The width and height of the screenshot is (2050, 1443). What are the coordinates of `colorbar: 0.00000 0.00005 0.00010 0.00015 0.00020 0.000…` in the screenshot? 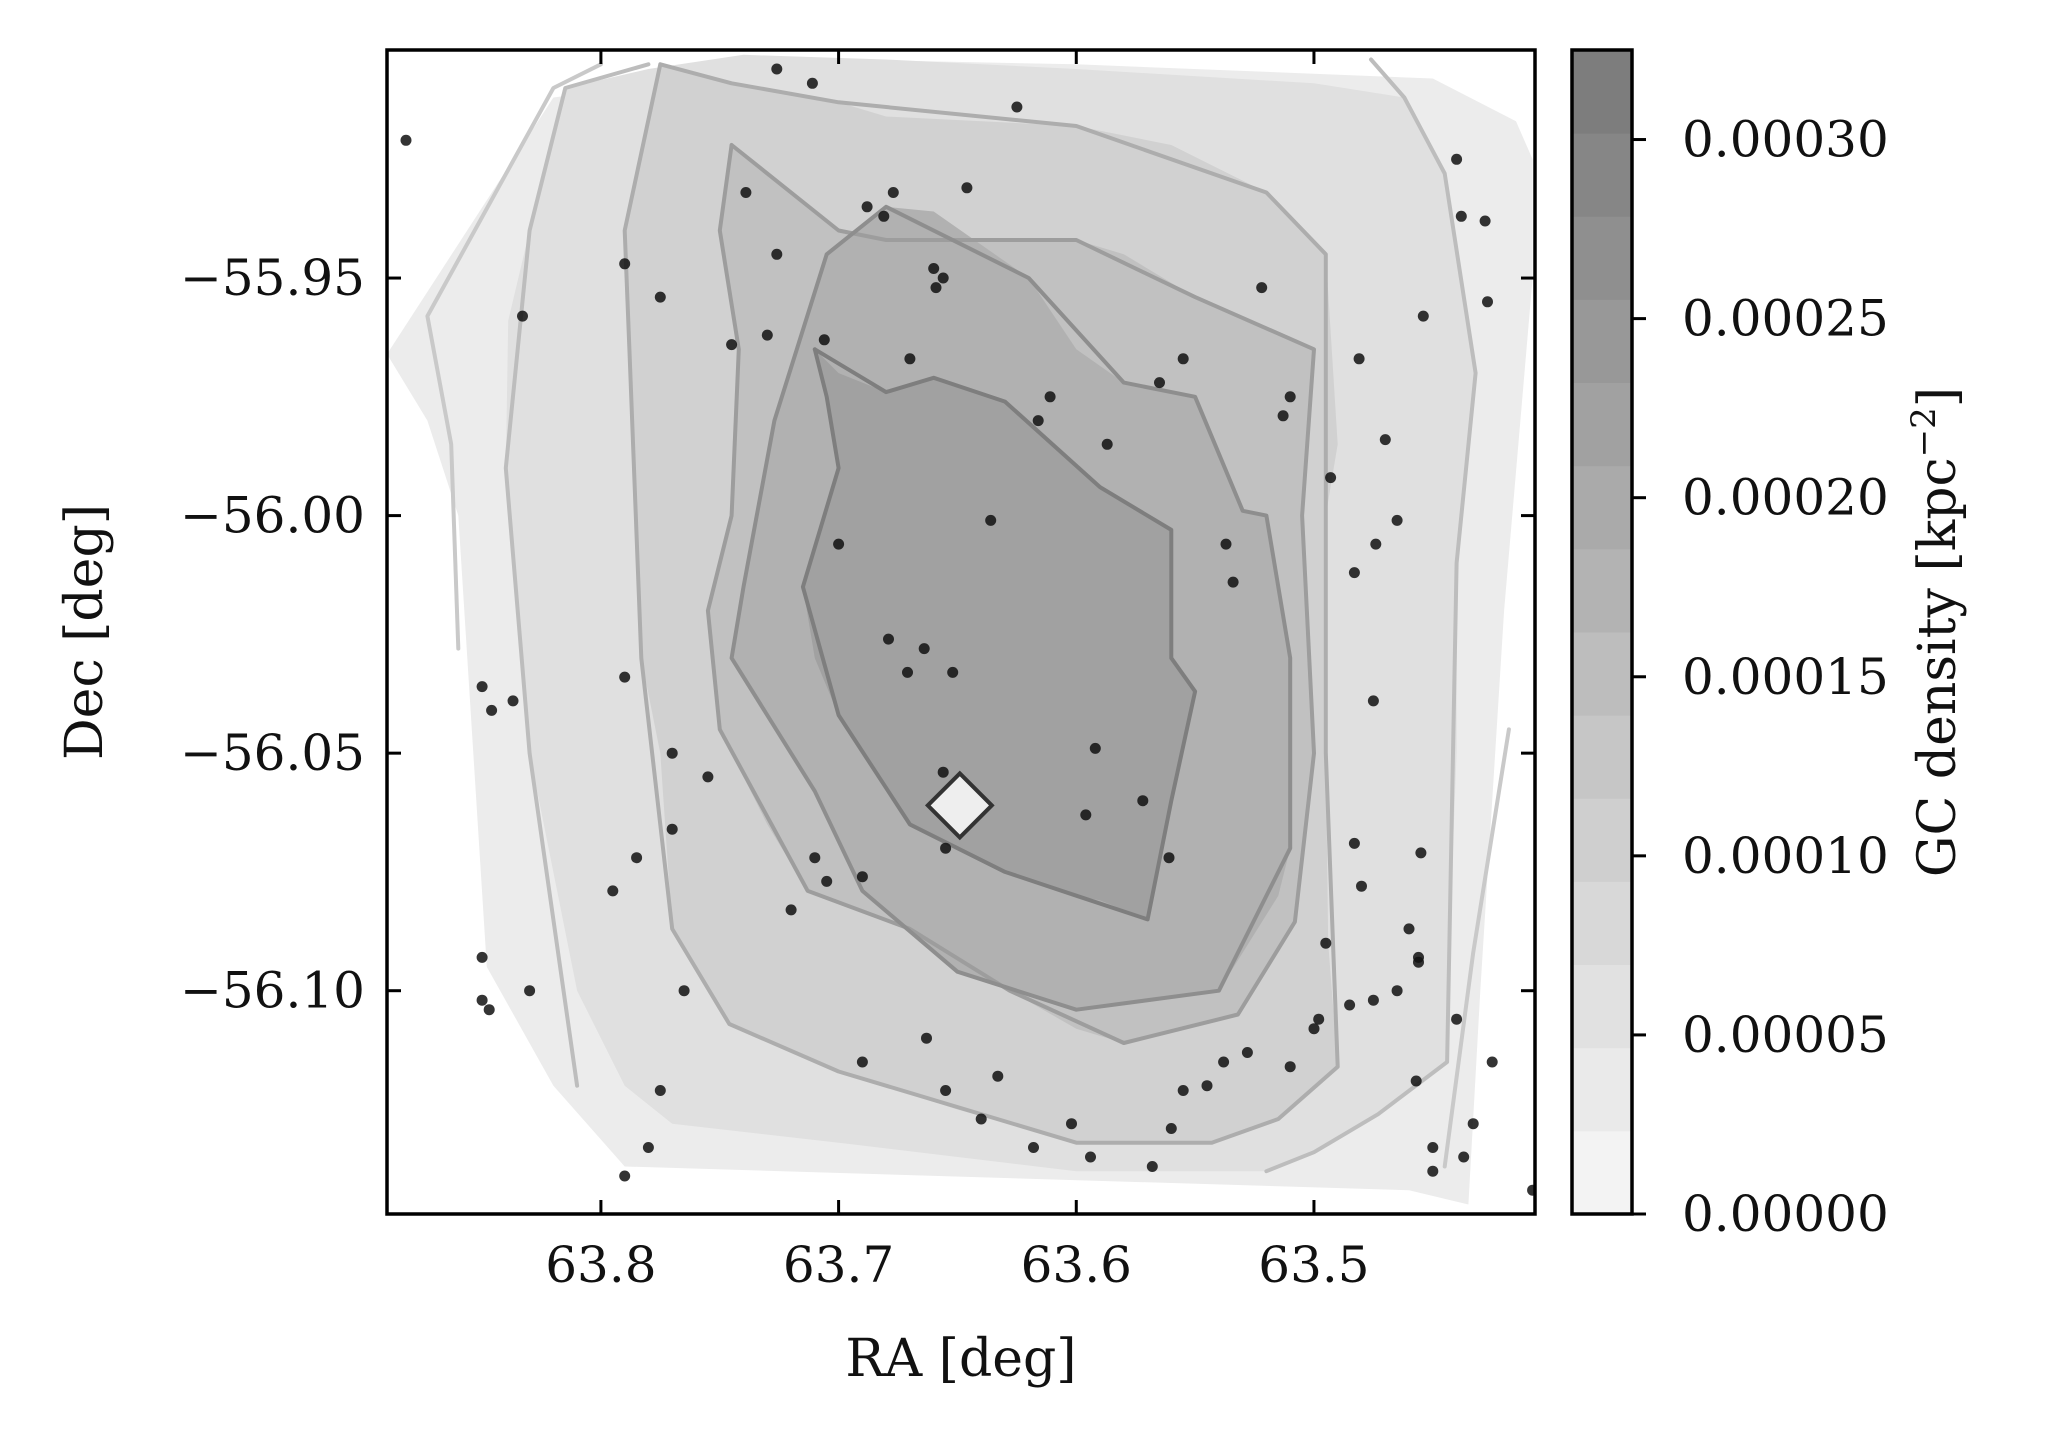 It's located at (1729, 645).